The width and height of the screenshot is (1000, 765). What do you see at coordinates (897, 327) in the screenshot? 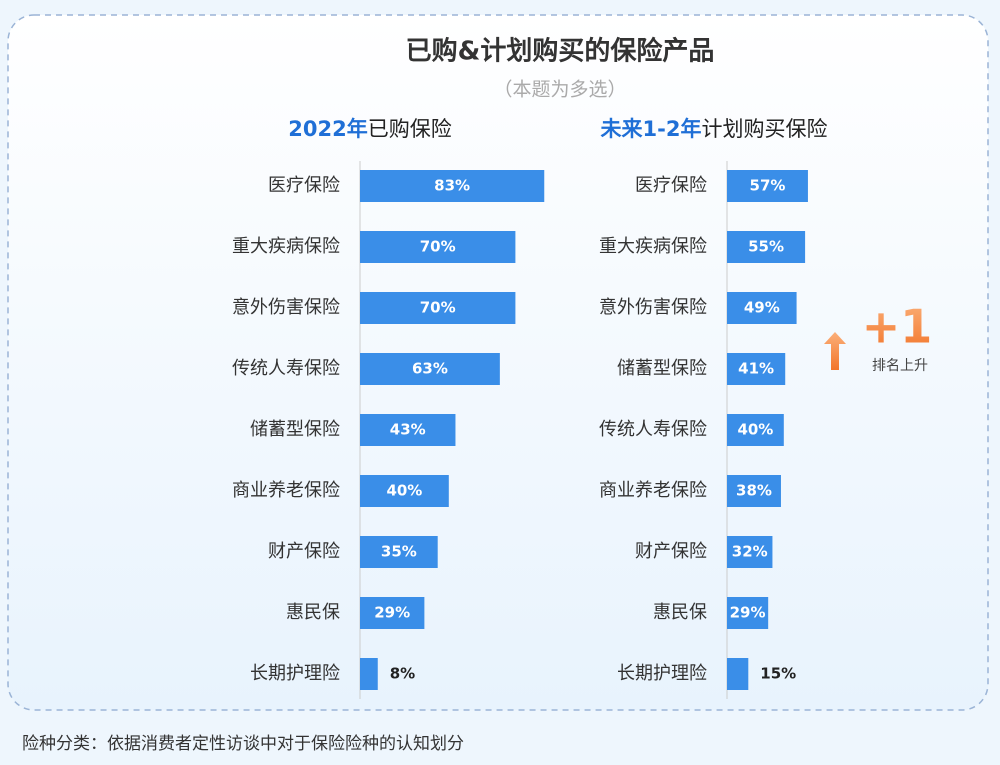
I see `annotation-text: +1` at bounding box center [897, 327].